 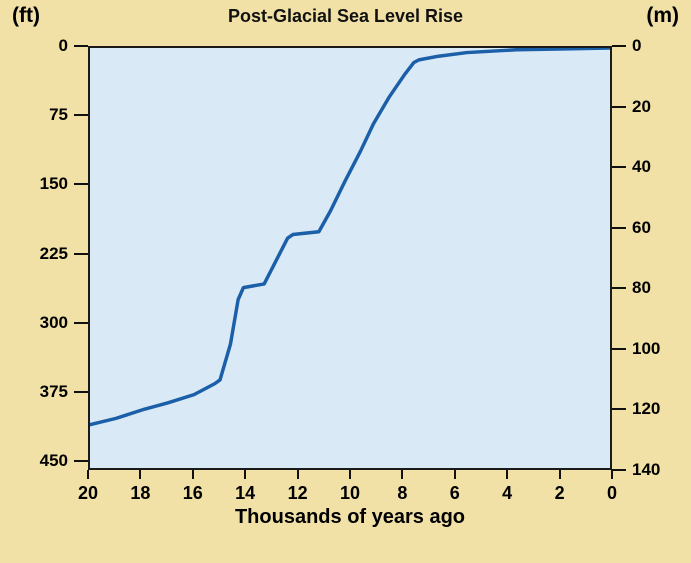 I want to click on x-axis-tick-label: 8, so click(x=402, y=493).